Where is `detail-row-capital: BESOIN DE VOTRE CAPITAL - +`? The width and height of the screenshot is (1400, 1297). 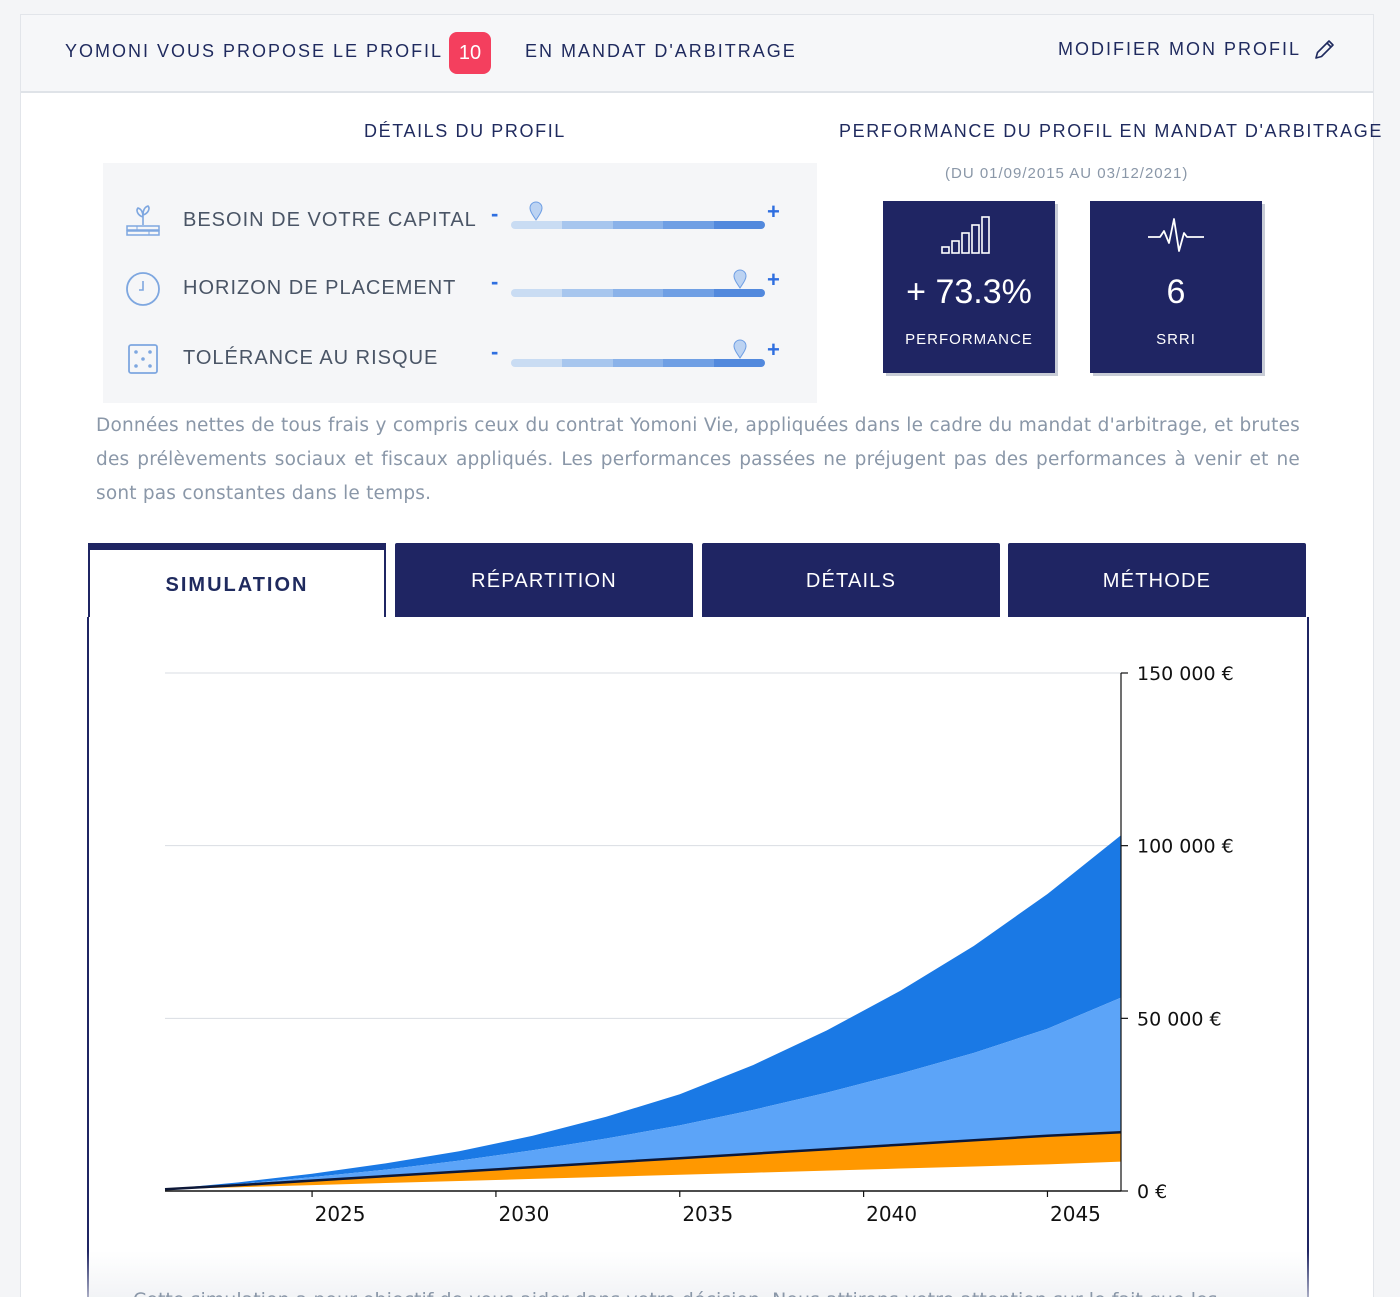 detail-row-capital: BESOIN DE VOTRE CAPITAL - + is located at coordinates (460, 219).